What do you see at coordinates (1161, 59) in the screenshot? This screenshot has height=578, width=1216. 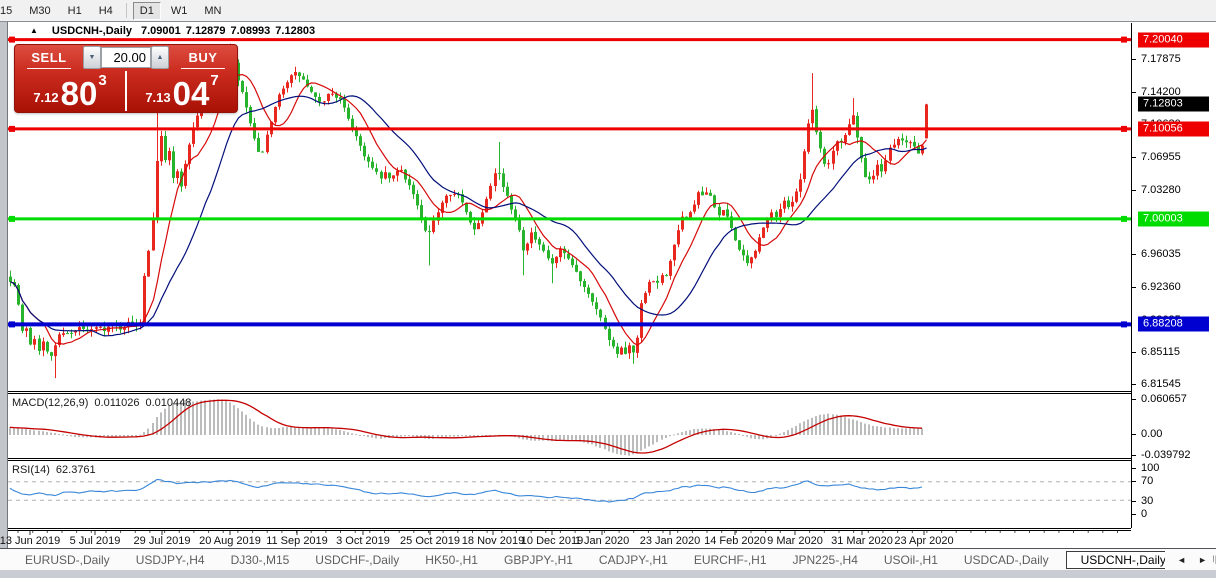 I see `price-axis-label: 7.17875` at bounding box center [1161, 59].